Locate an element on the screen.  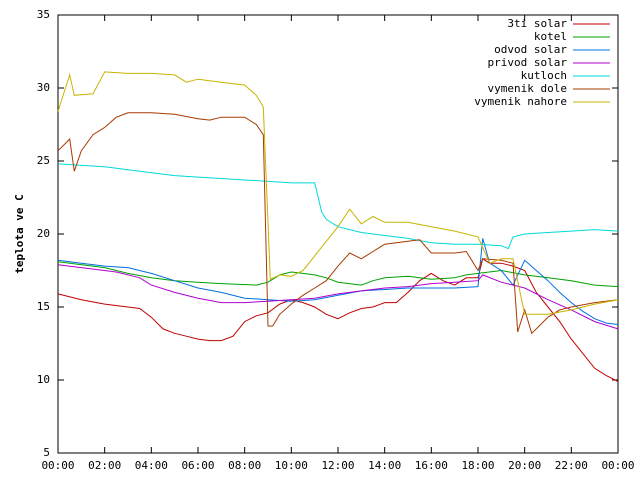
y-tick-label: 35 is located at coordinates (43, 14).